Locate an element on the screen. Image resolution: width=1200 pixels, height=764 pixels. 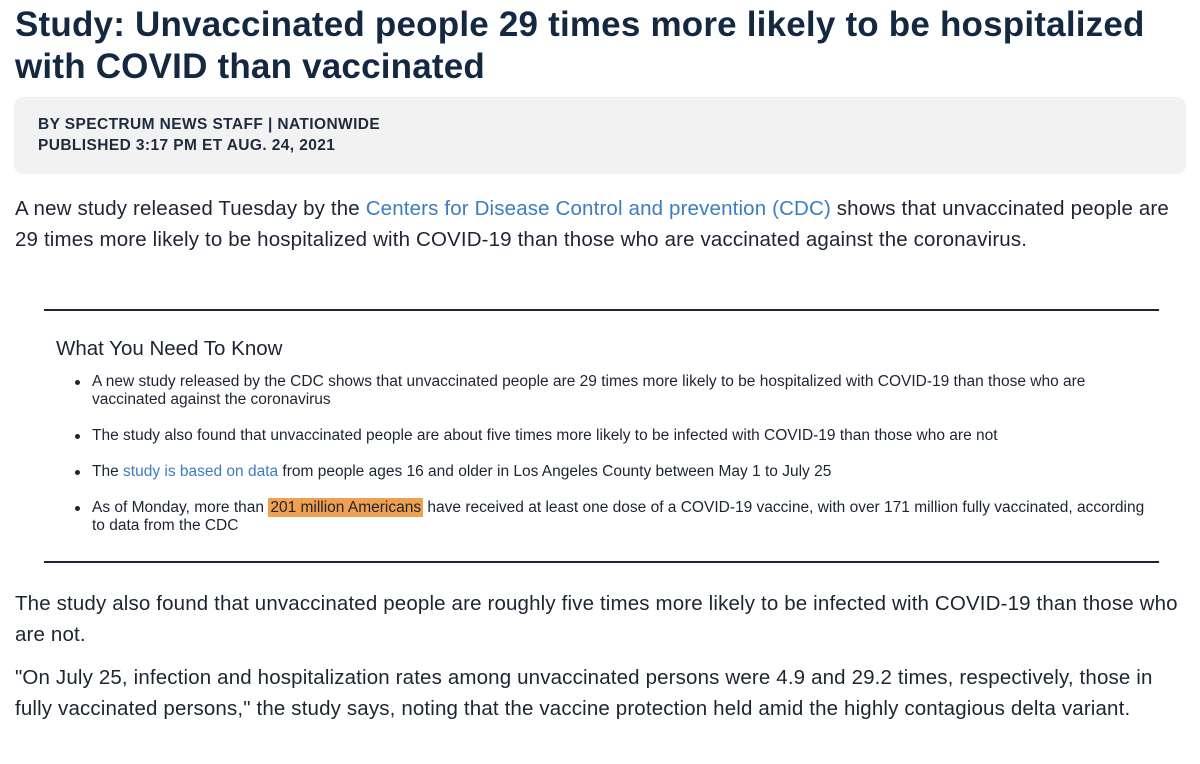
need-to-know-bottom-divider is located at coordinates (601, 562).